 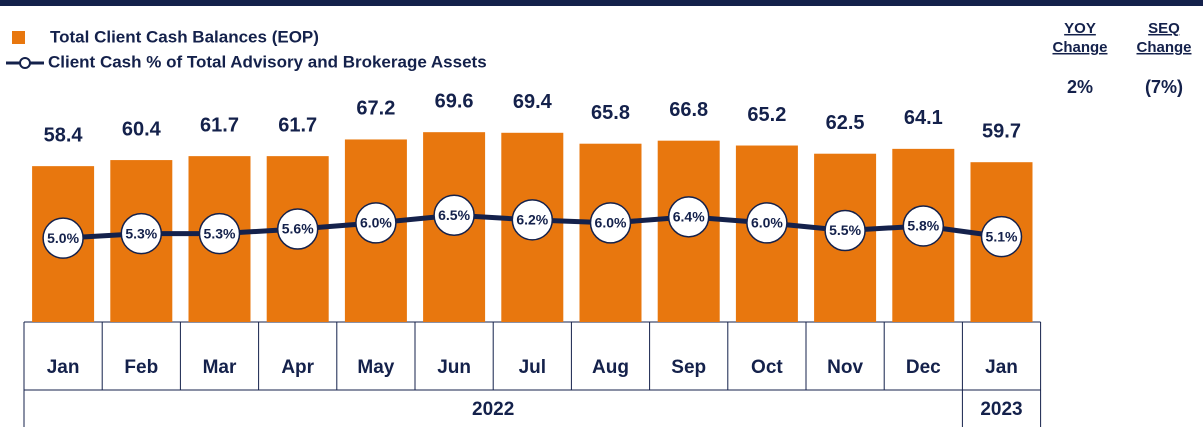 I want to click on summary-value: 2%, so click(x=1080, y=87).